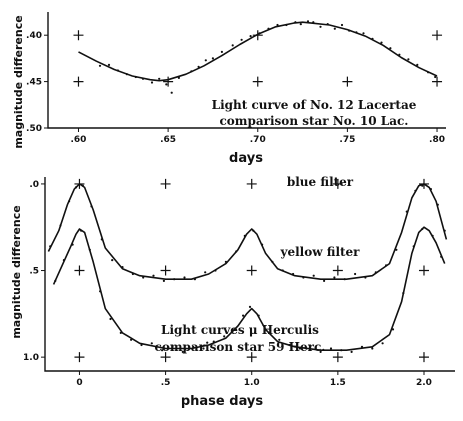 The height and width of the screenshot is (421, 463). I want to click on lacertae-x-tick-label: .60, so click(79, 140).